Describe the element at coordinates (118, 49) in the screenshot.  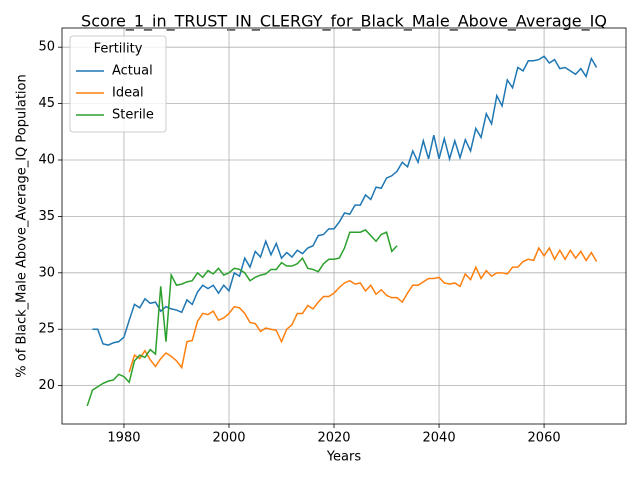
I see `legend-title: Fertility` at that location.